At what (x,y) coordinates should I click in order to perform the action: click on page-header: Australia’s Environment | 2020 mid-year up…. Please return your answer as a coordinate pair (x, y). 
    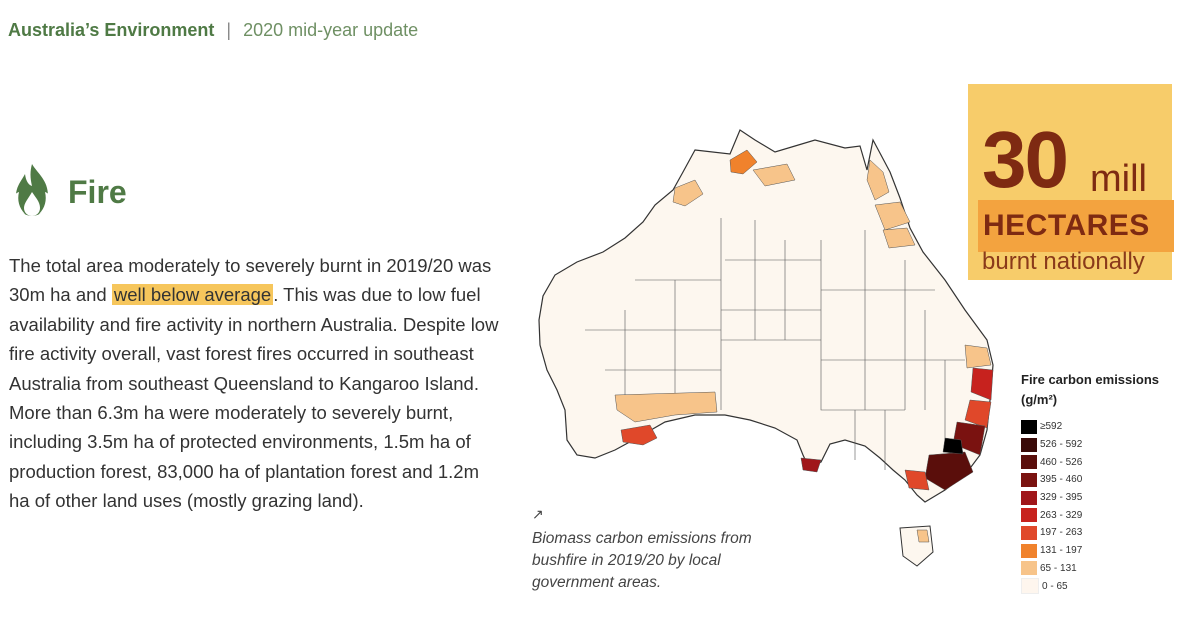
    Looking at the image, I should click on (213, 30).